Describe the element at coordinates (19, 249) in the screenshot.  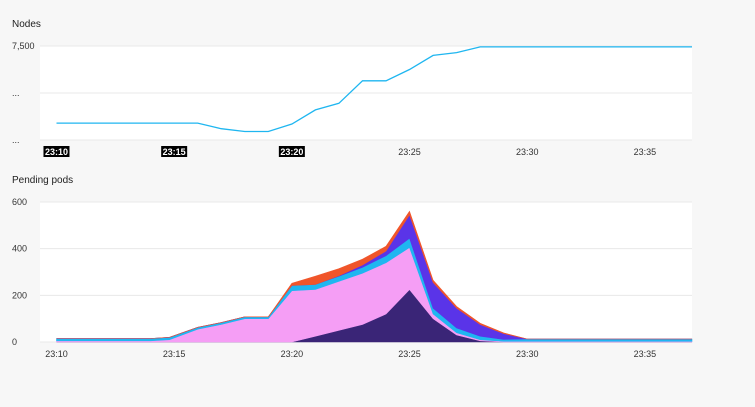
I see `pods-y-tick-label: 400` at that location.